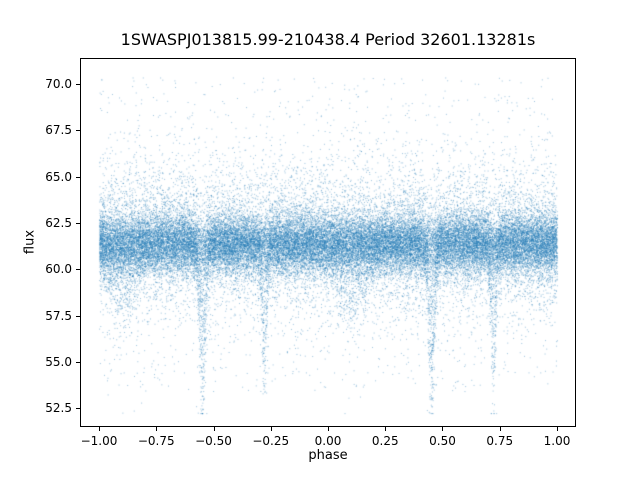 The width and height of the screenshot is (640, 480). I want to click on y-tick-label: 60.0, so click(58, 269).